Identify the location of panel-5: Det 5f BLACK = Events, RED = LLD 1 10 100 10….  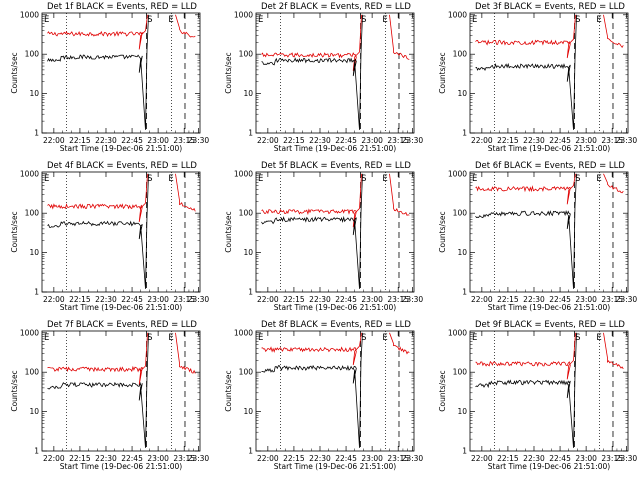
(323, 236).